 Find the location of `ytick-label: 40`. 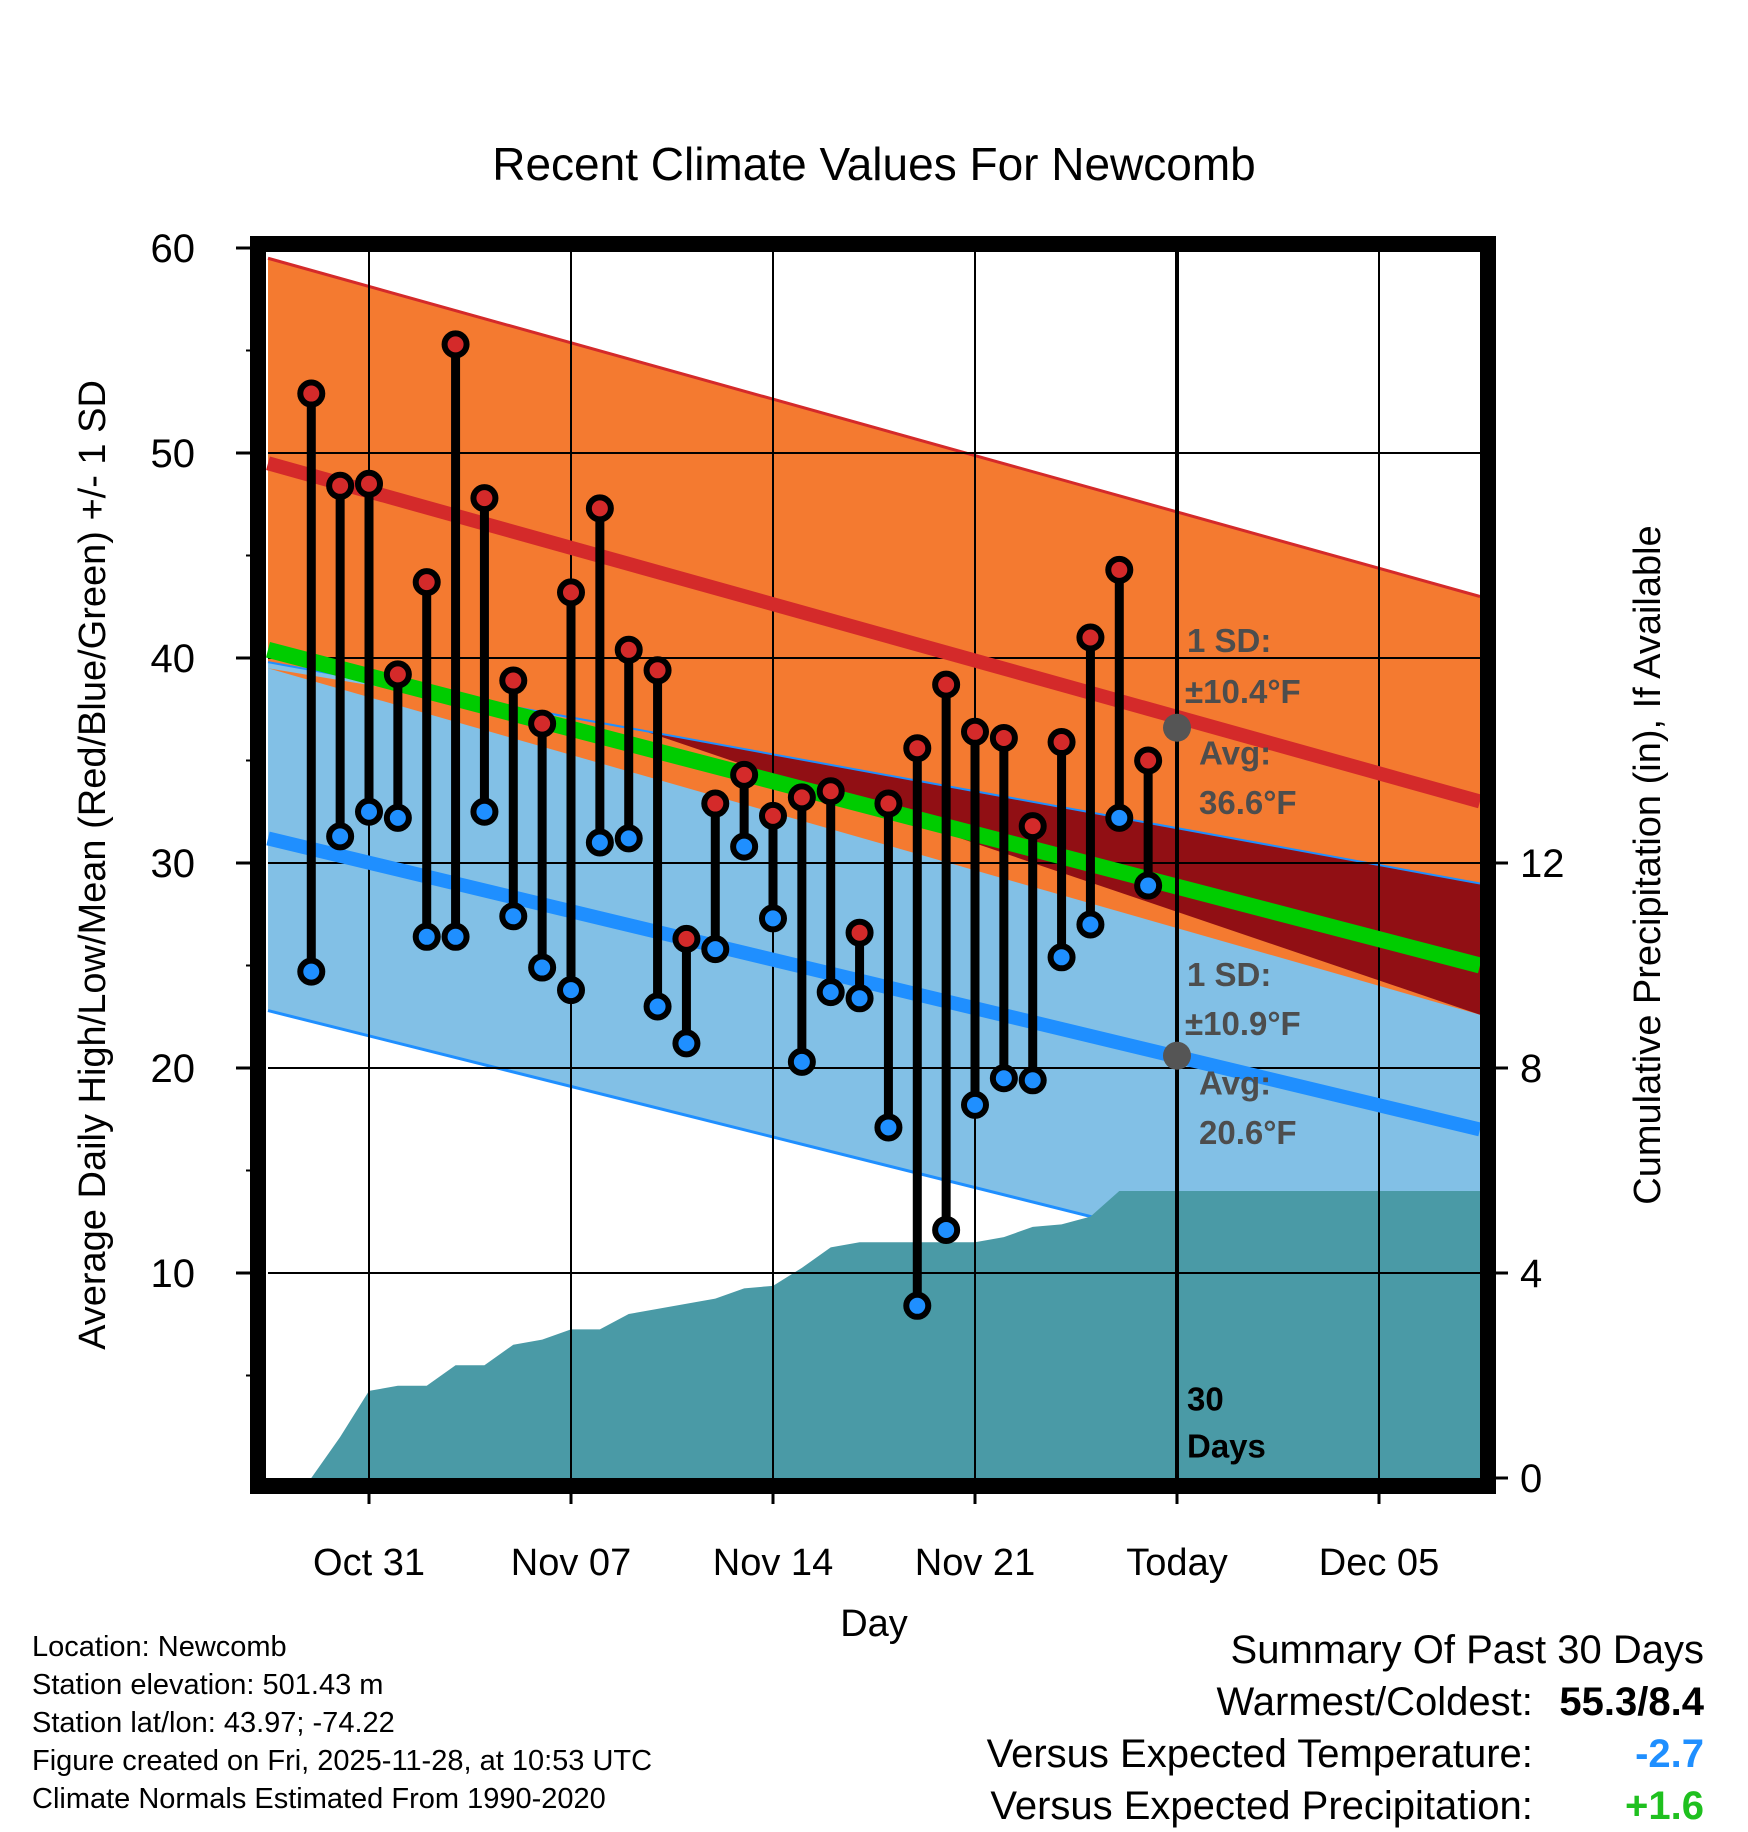

ytick-label: 40 is located at coordinates (173, 659).